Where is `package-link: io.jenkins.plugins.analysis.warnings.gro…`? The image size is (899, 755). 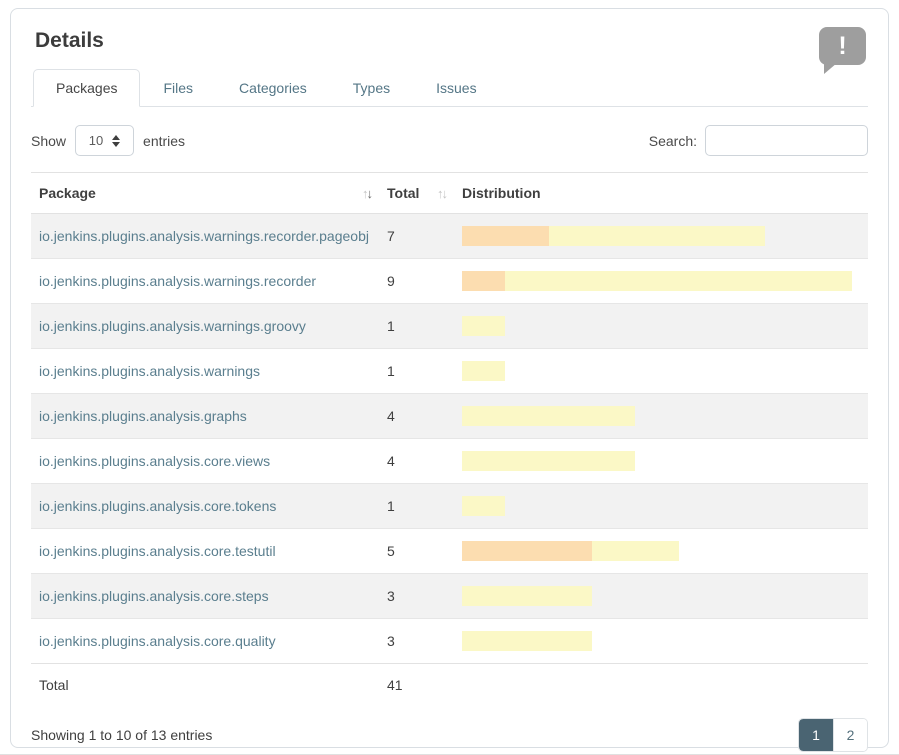
package-link: io.jenkins.plugins.analysis.warnings.gro… is located at coordinates (172, 326).